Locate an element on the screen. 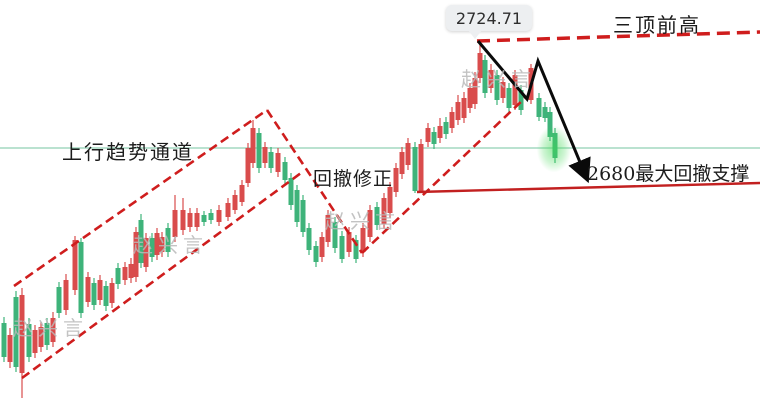  triple-top-high-label: 三顶前高 is located at coordinates (657, 25).